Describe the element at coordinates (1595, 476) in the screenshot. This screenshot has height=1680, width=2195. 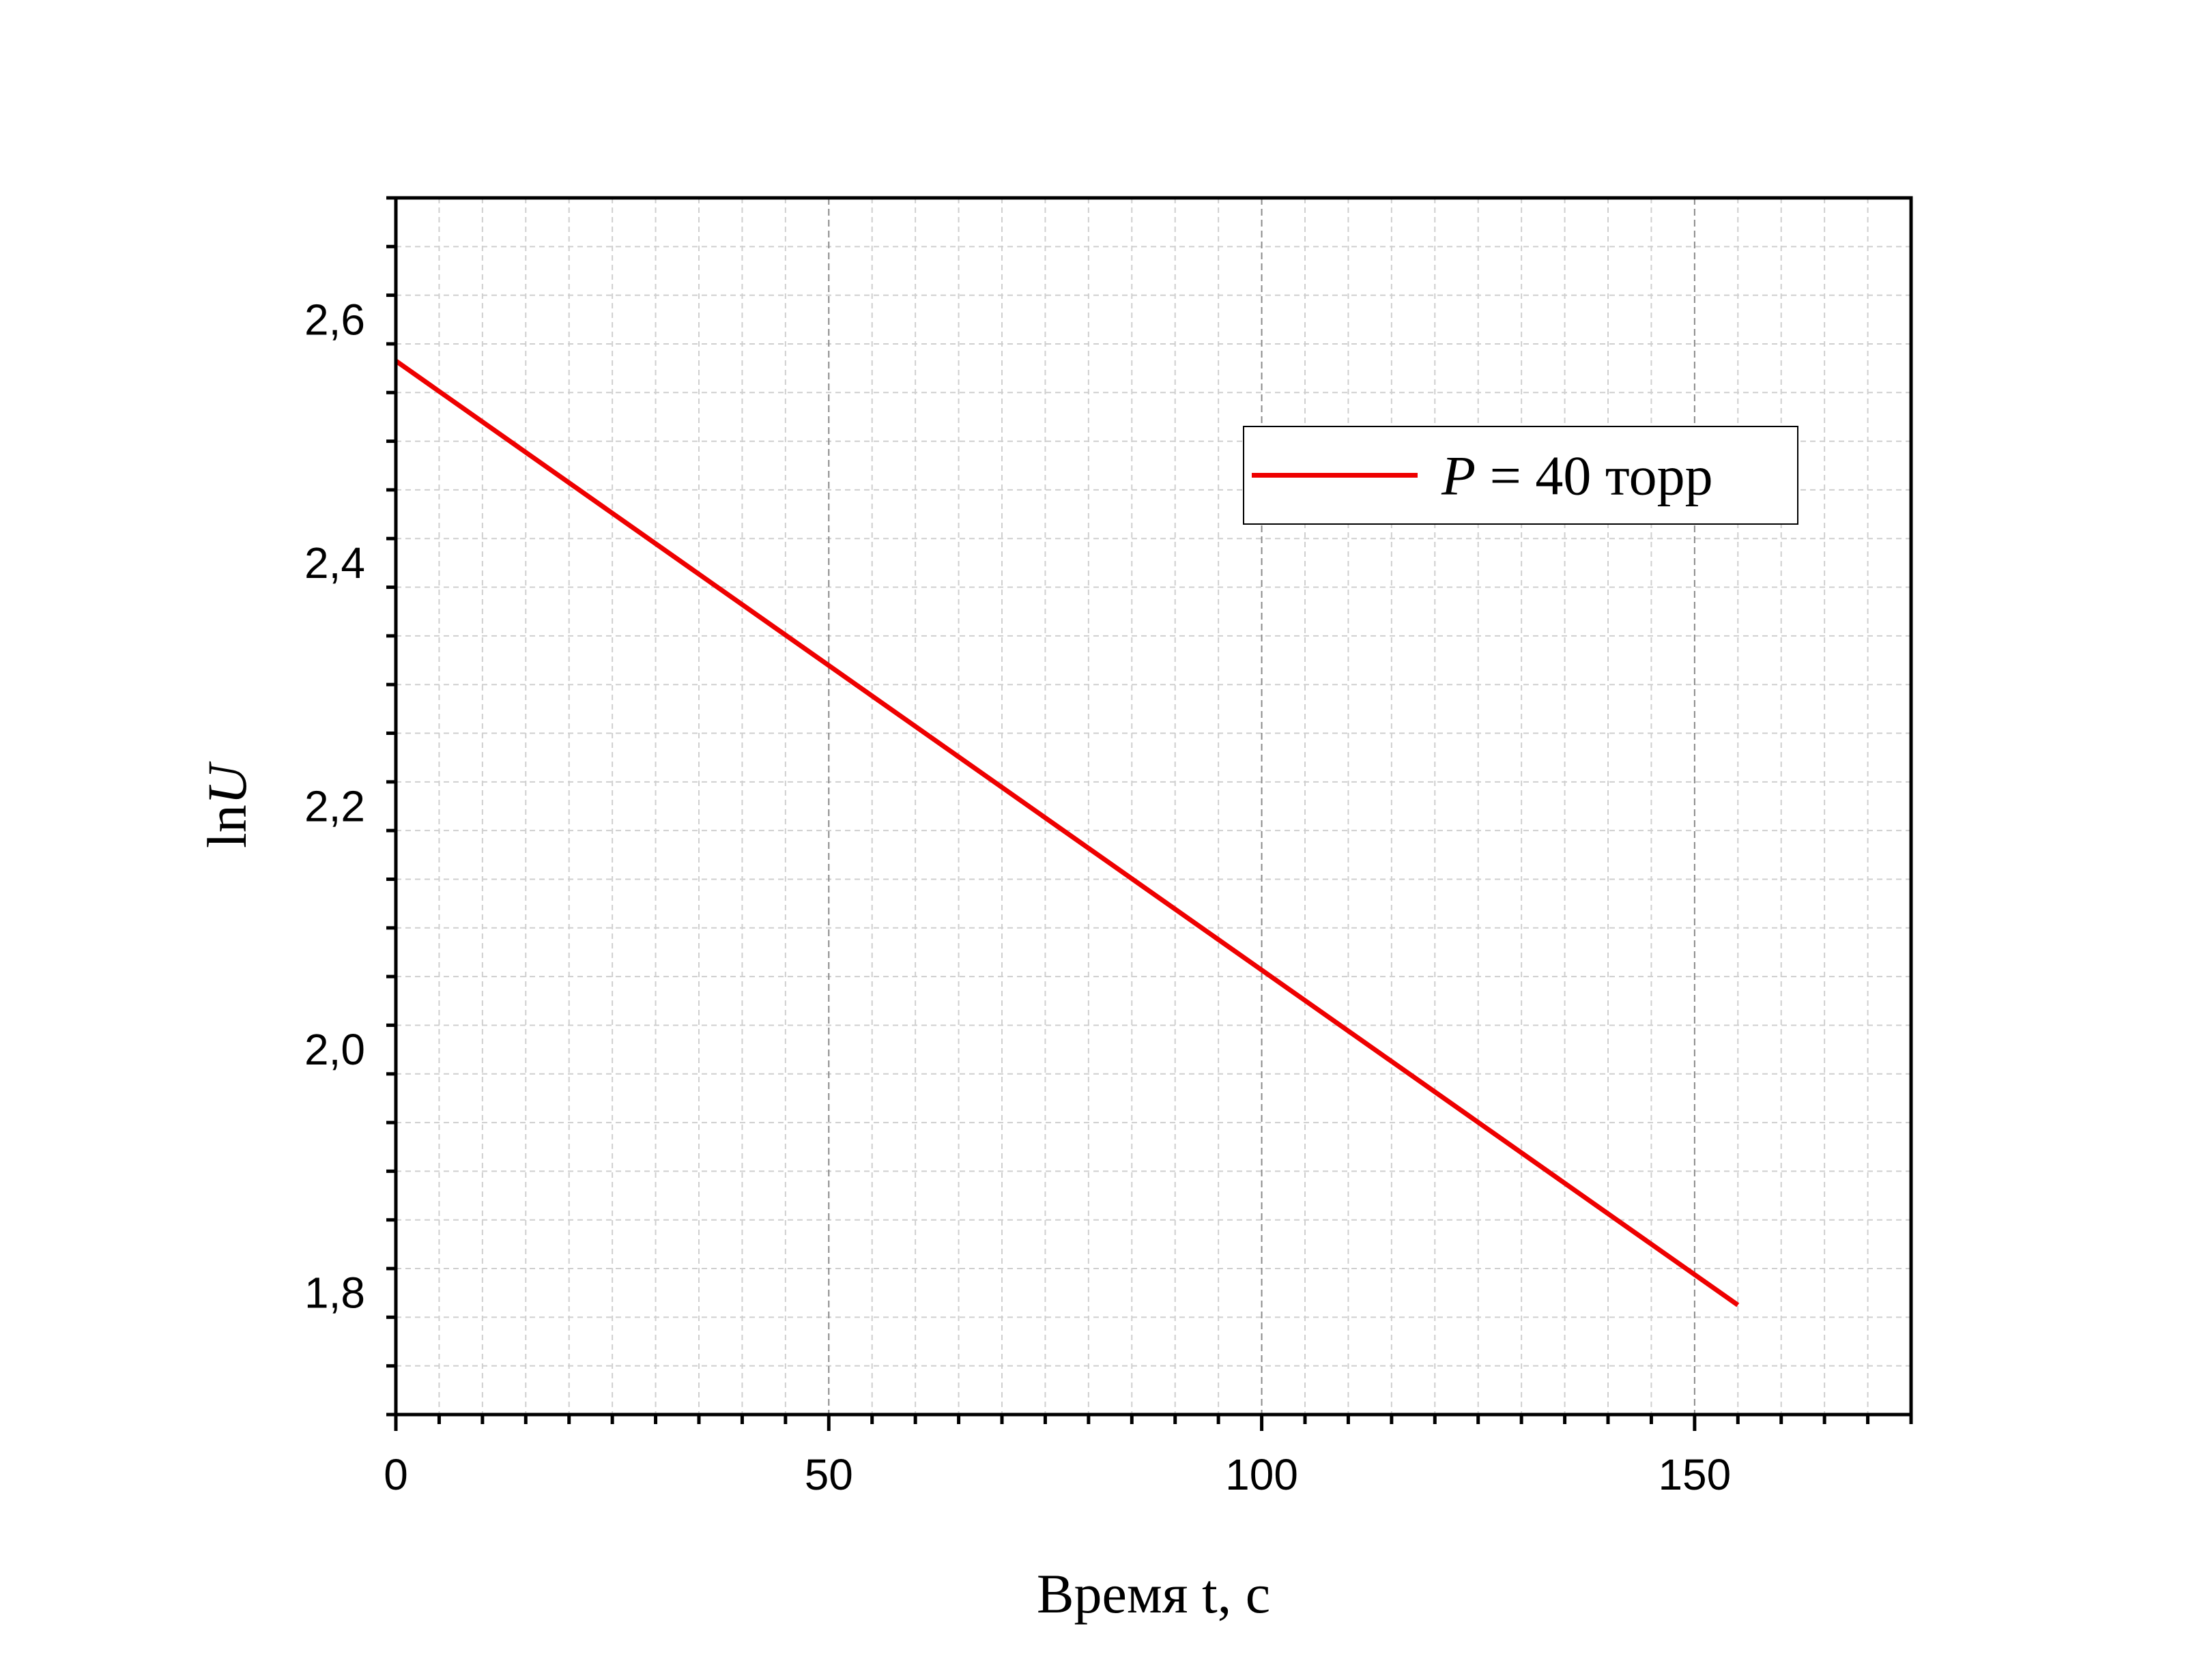
I see `legend-label-rest: = 40 торр` at that location.